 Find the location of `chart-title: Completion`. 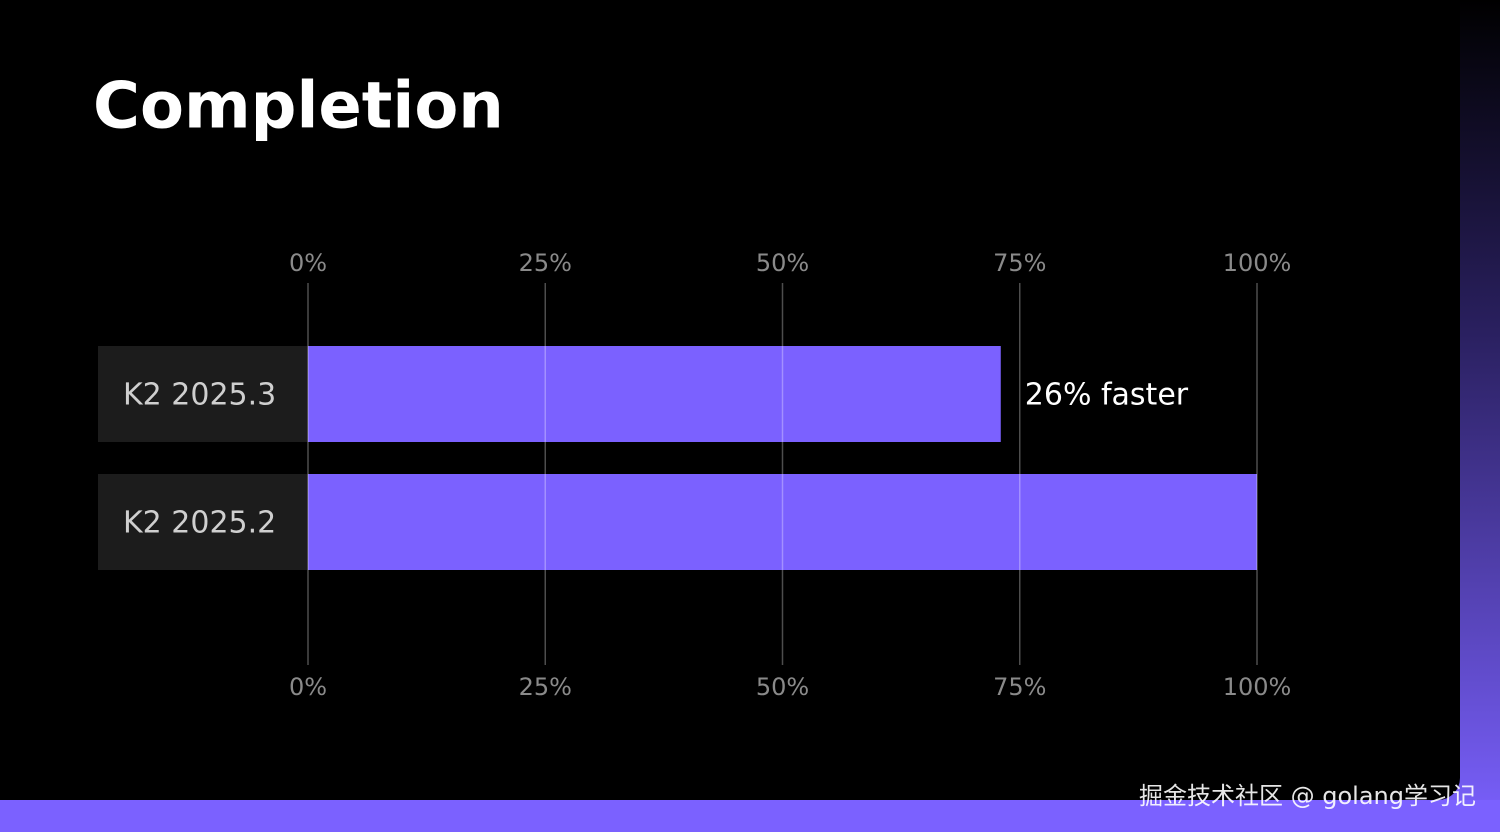

chart-title: Completion is located at coordinates (298, 107).